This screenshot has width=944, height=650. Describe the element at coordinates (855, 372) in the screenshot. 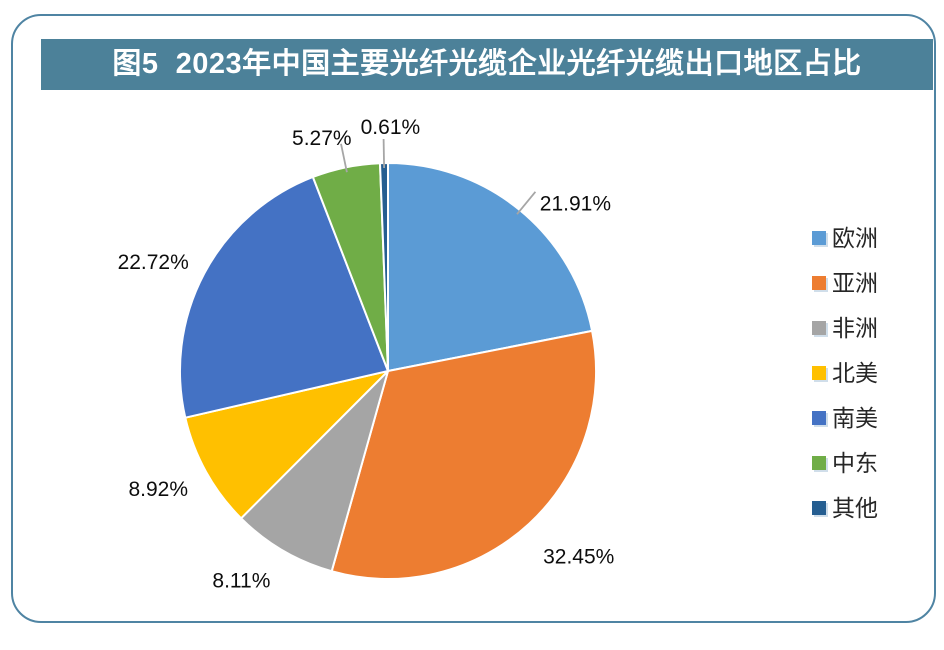

I see `legend-label: 北美` at that location.